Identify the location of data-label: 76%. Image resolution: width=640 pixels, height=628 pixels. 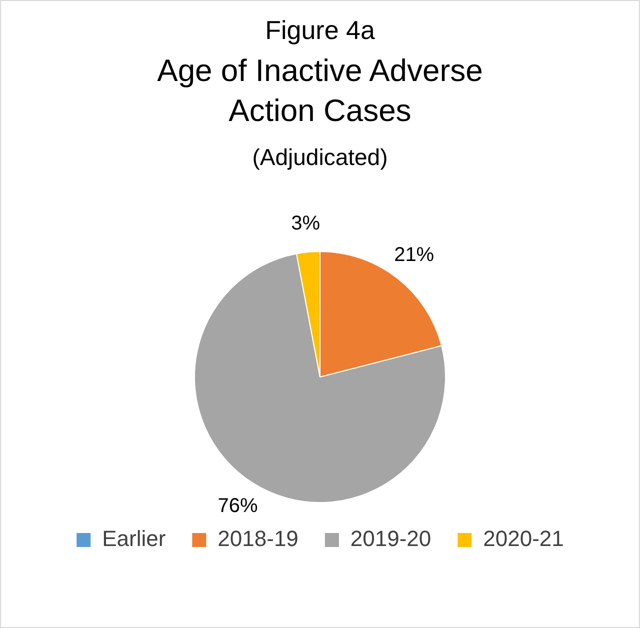
(238, 506).